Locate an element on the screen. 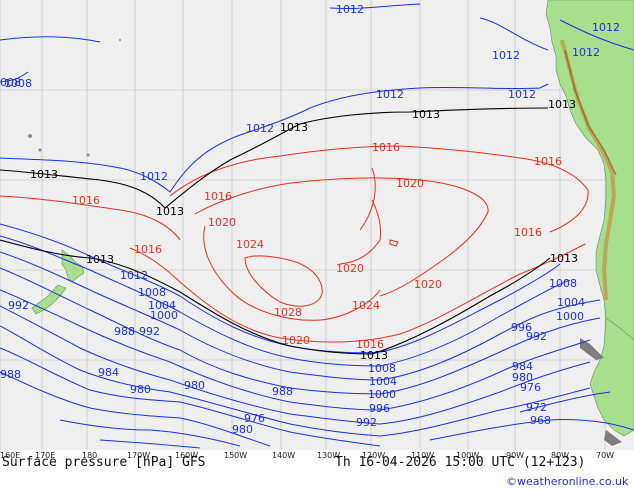 This screenshot has height=490, width=634. longitude-tick: 170E is located at coordinates (45, 455).